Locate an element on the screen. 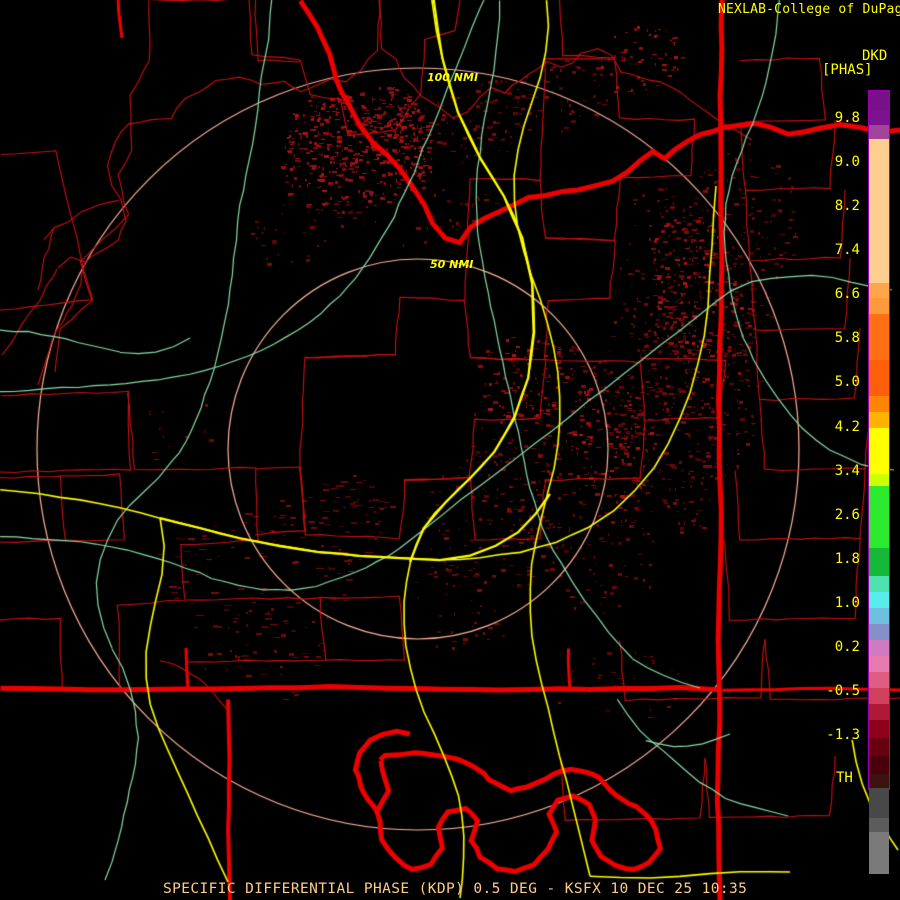  scale-tick-7: 4.2 is located at coordinates (847, 426).